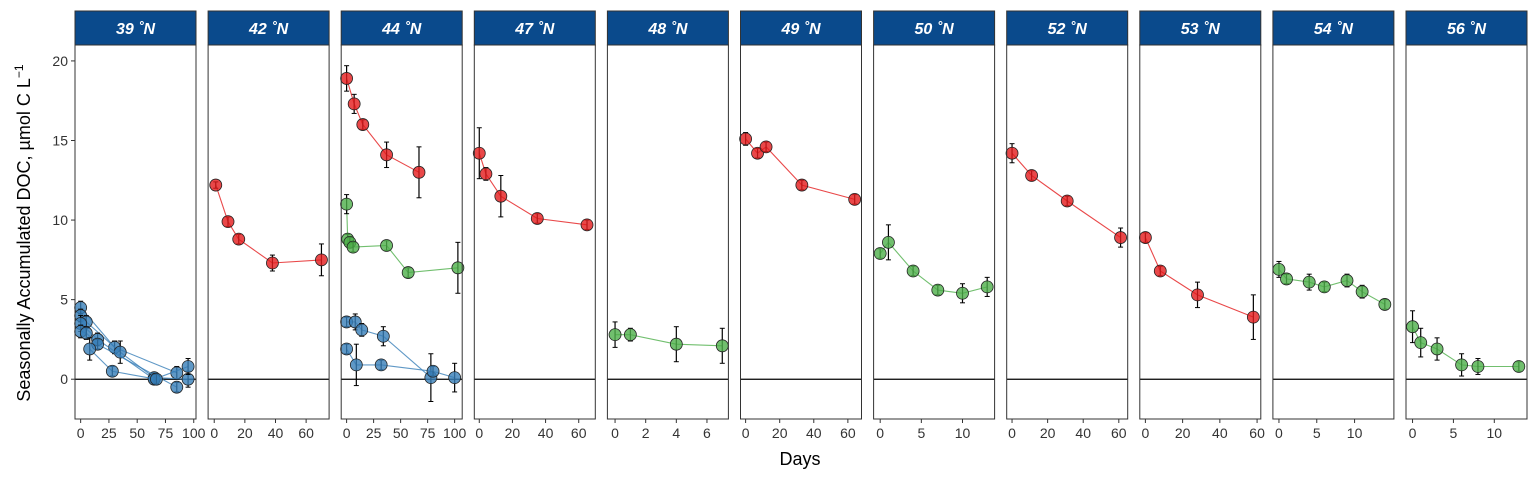 This screenshot has height=480, width=1536. What do you see at coordinates (1355, 433) in the screenshot?
I see `x-tick-label: 10` at bounding box center [1355, 433].